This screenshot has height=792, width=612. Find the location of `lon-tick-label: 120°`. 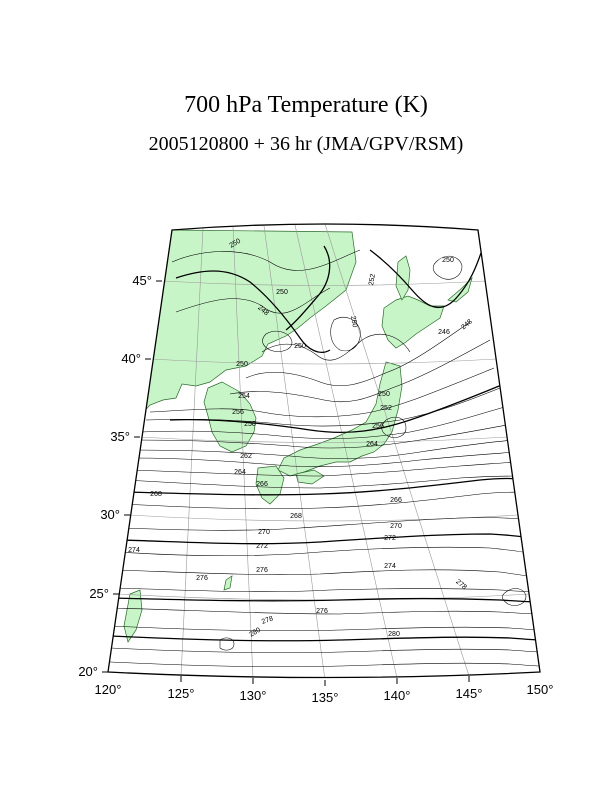

lon-tick-label: 120° is located at coordinates (108, 689).